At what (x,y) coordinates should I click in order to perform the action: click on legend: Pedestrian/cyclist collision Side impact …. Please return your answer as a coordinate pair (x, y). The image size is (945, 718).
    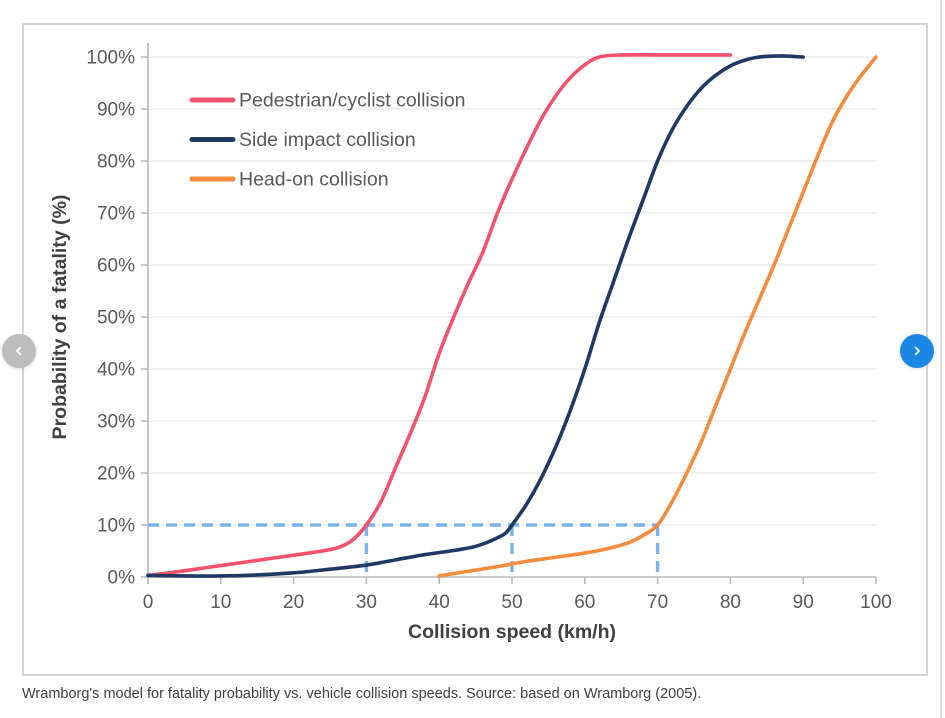
    Looking at the image, I should click on (327, 140).